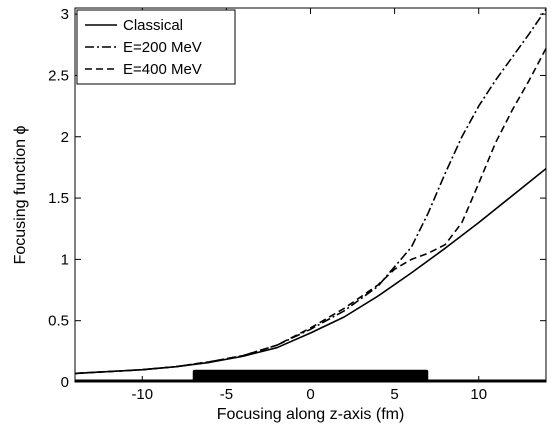  I want to click on y-tick-label: 1, so click(65, 259).